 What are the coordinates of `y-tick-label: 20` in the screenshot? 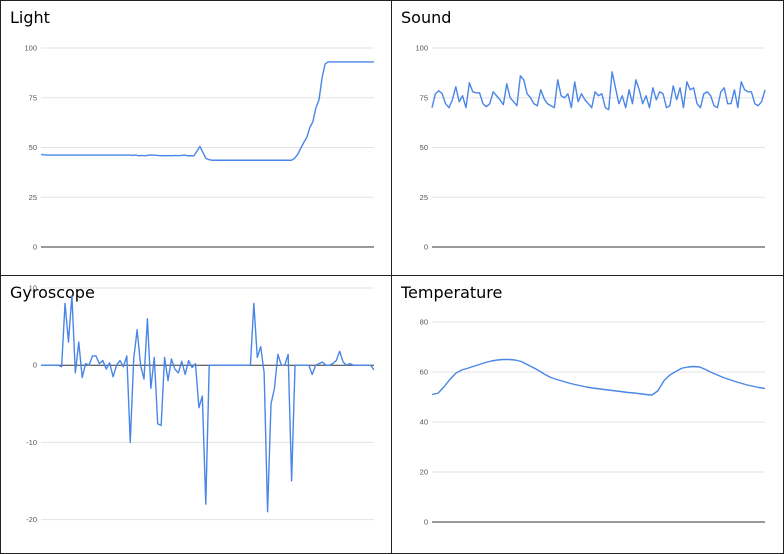 It's located at (424, 472).